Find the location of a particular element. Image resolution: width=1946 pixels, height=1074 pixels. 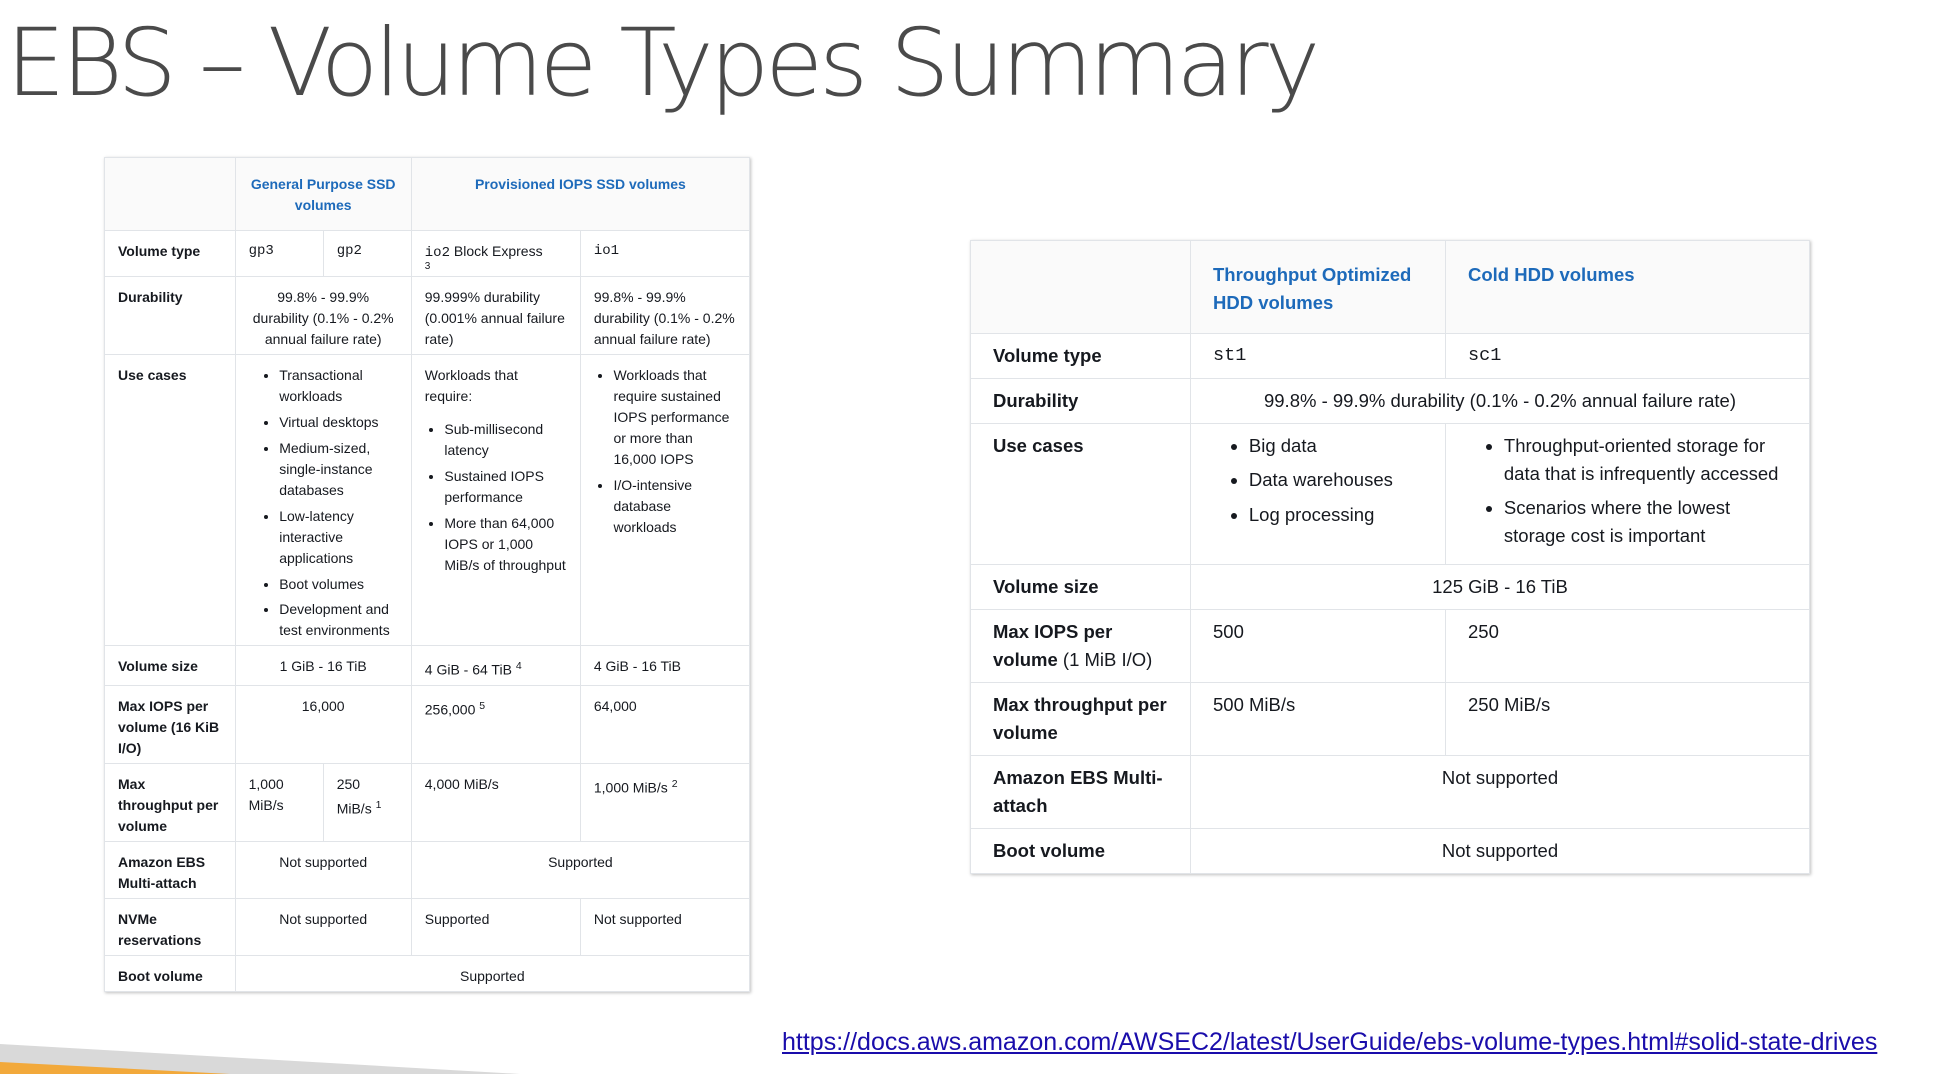

general-purpose-ssd-header: General Purpose SSD volumes is located at coordinates (323, 194).